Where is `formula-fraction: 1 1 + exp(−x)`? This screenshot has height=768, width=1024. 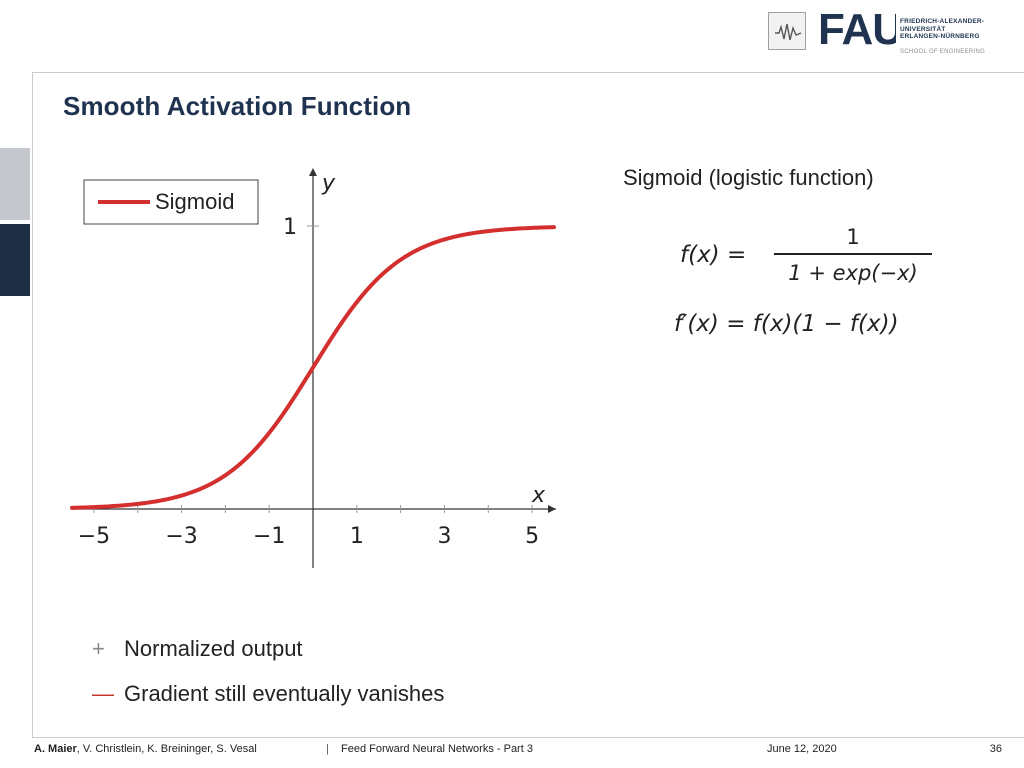
formula-fraction: 1 1 + exp(−x) is located at coordinates (853, 255).